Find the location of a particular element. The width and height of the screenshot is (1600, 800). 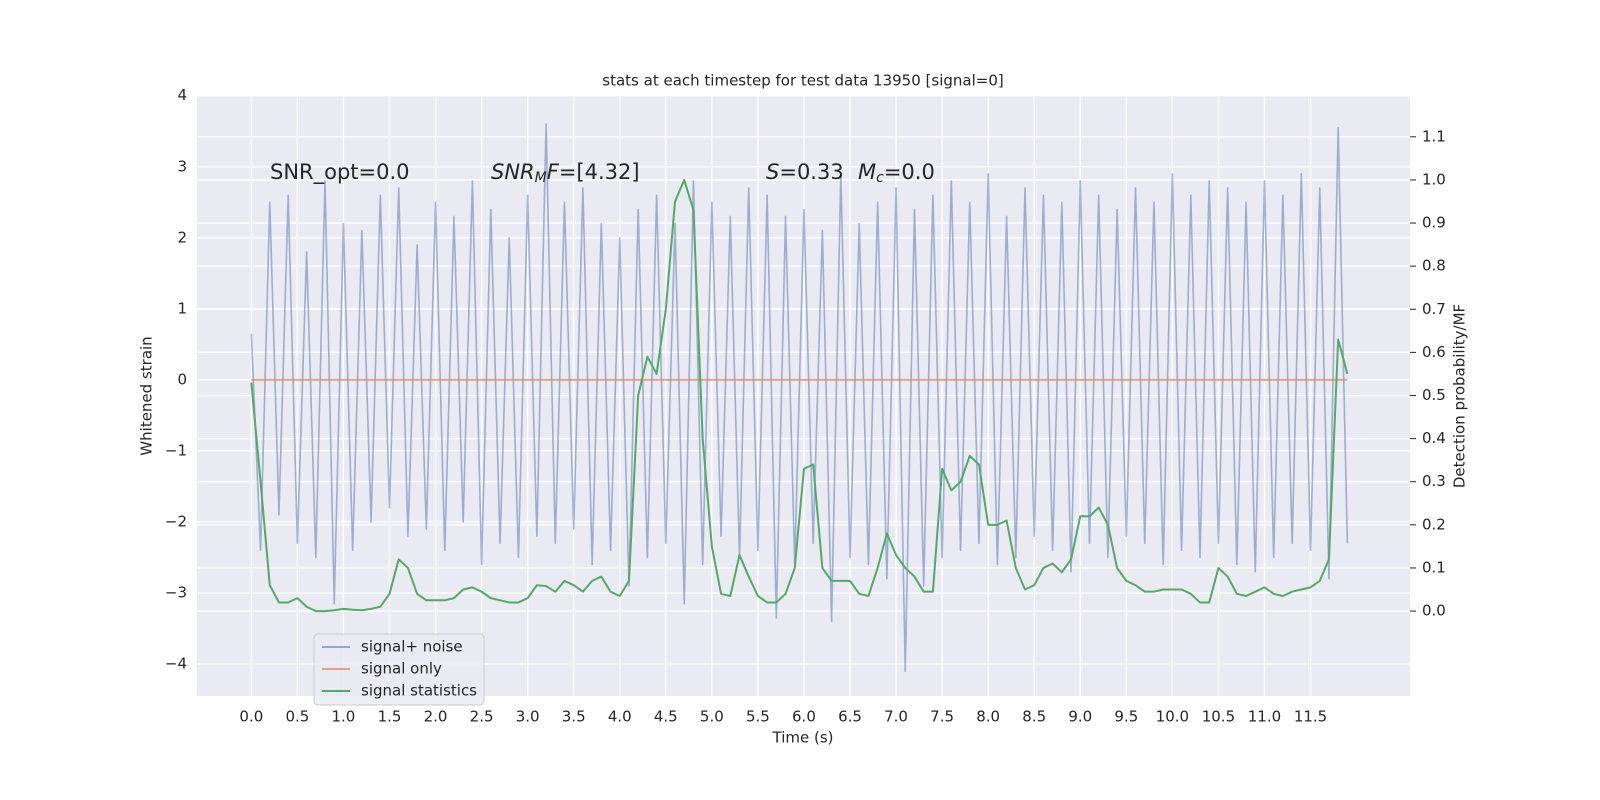

legend-box is located at coordinates (399, 669).